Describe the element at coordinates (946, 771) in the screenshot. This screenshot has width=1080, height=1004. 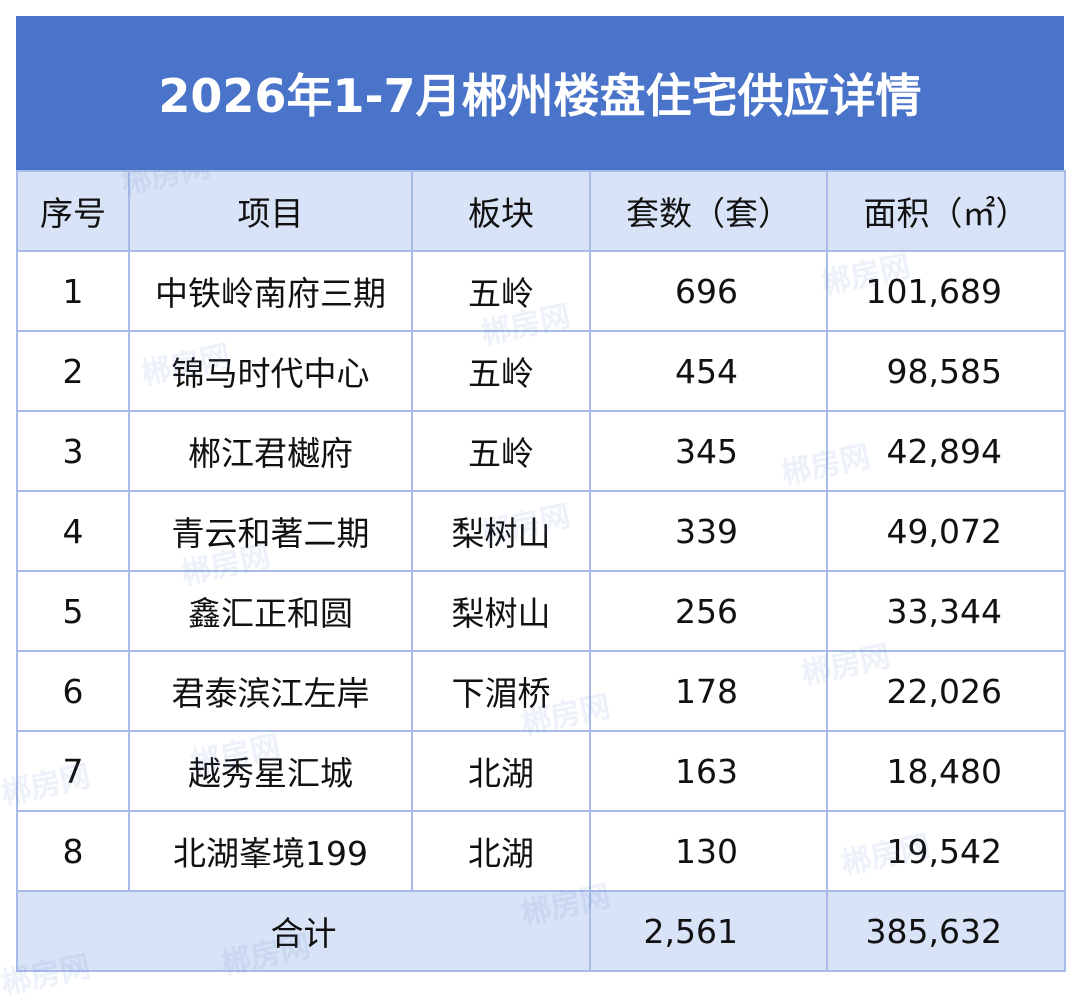
I see `table-cell: 18,480` at that location.